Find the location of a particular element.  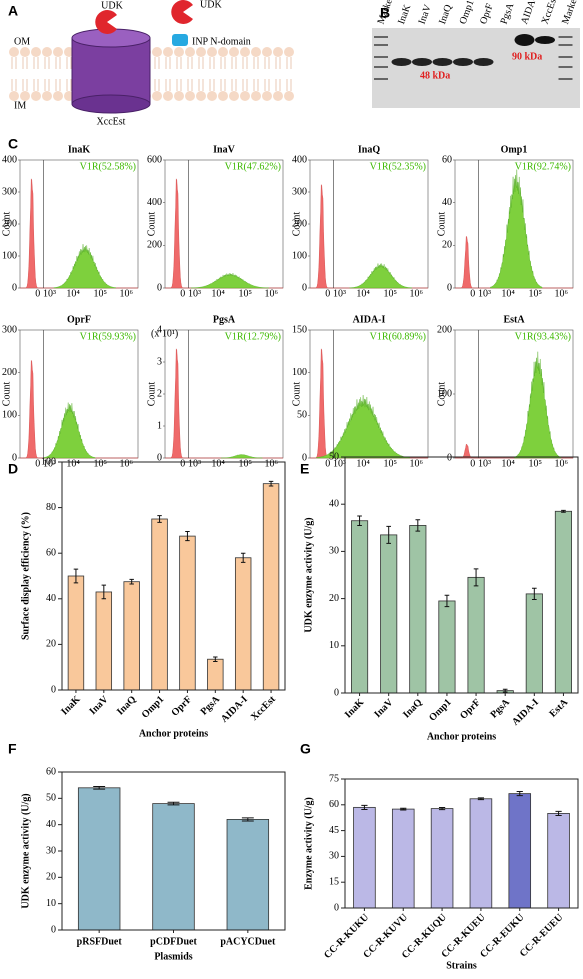

gate-label: V1R(12.79%) is located at coordinates (253, 336).